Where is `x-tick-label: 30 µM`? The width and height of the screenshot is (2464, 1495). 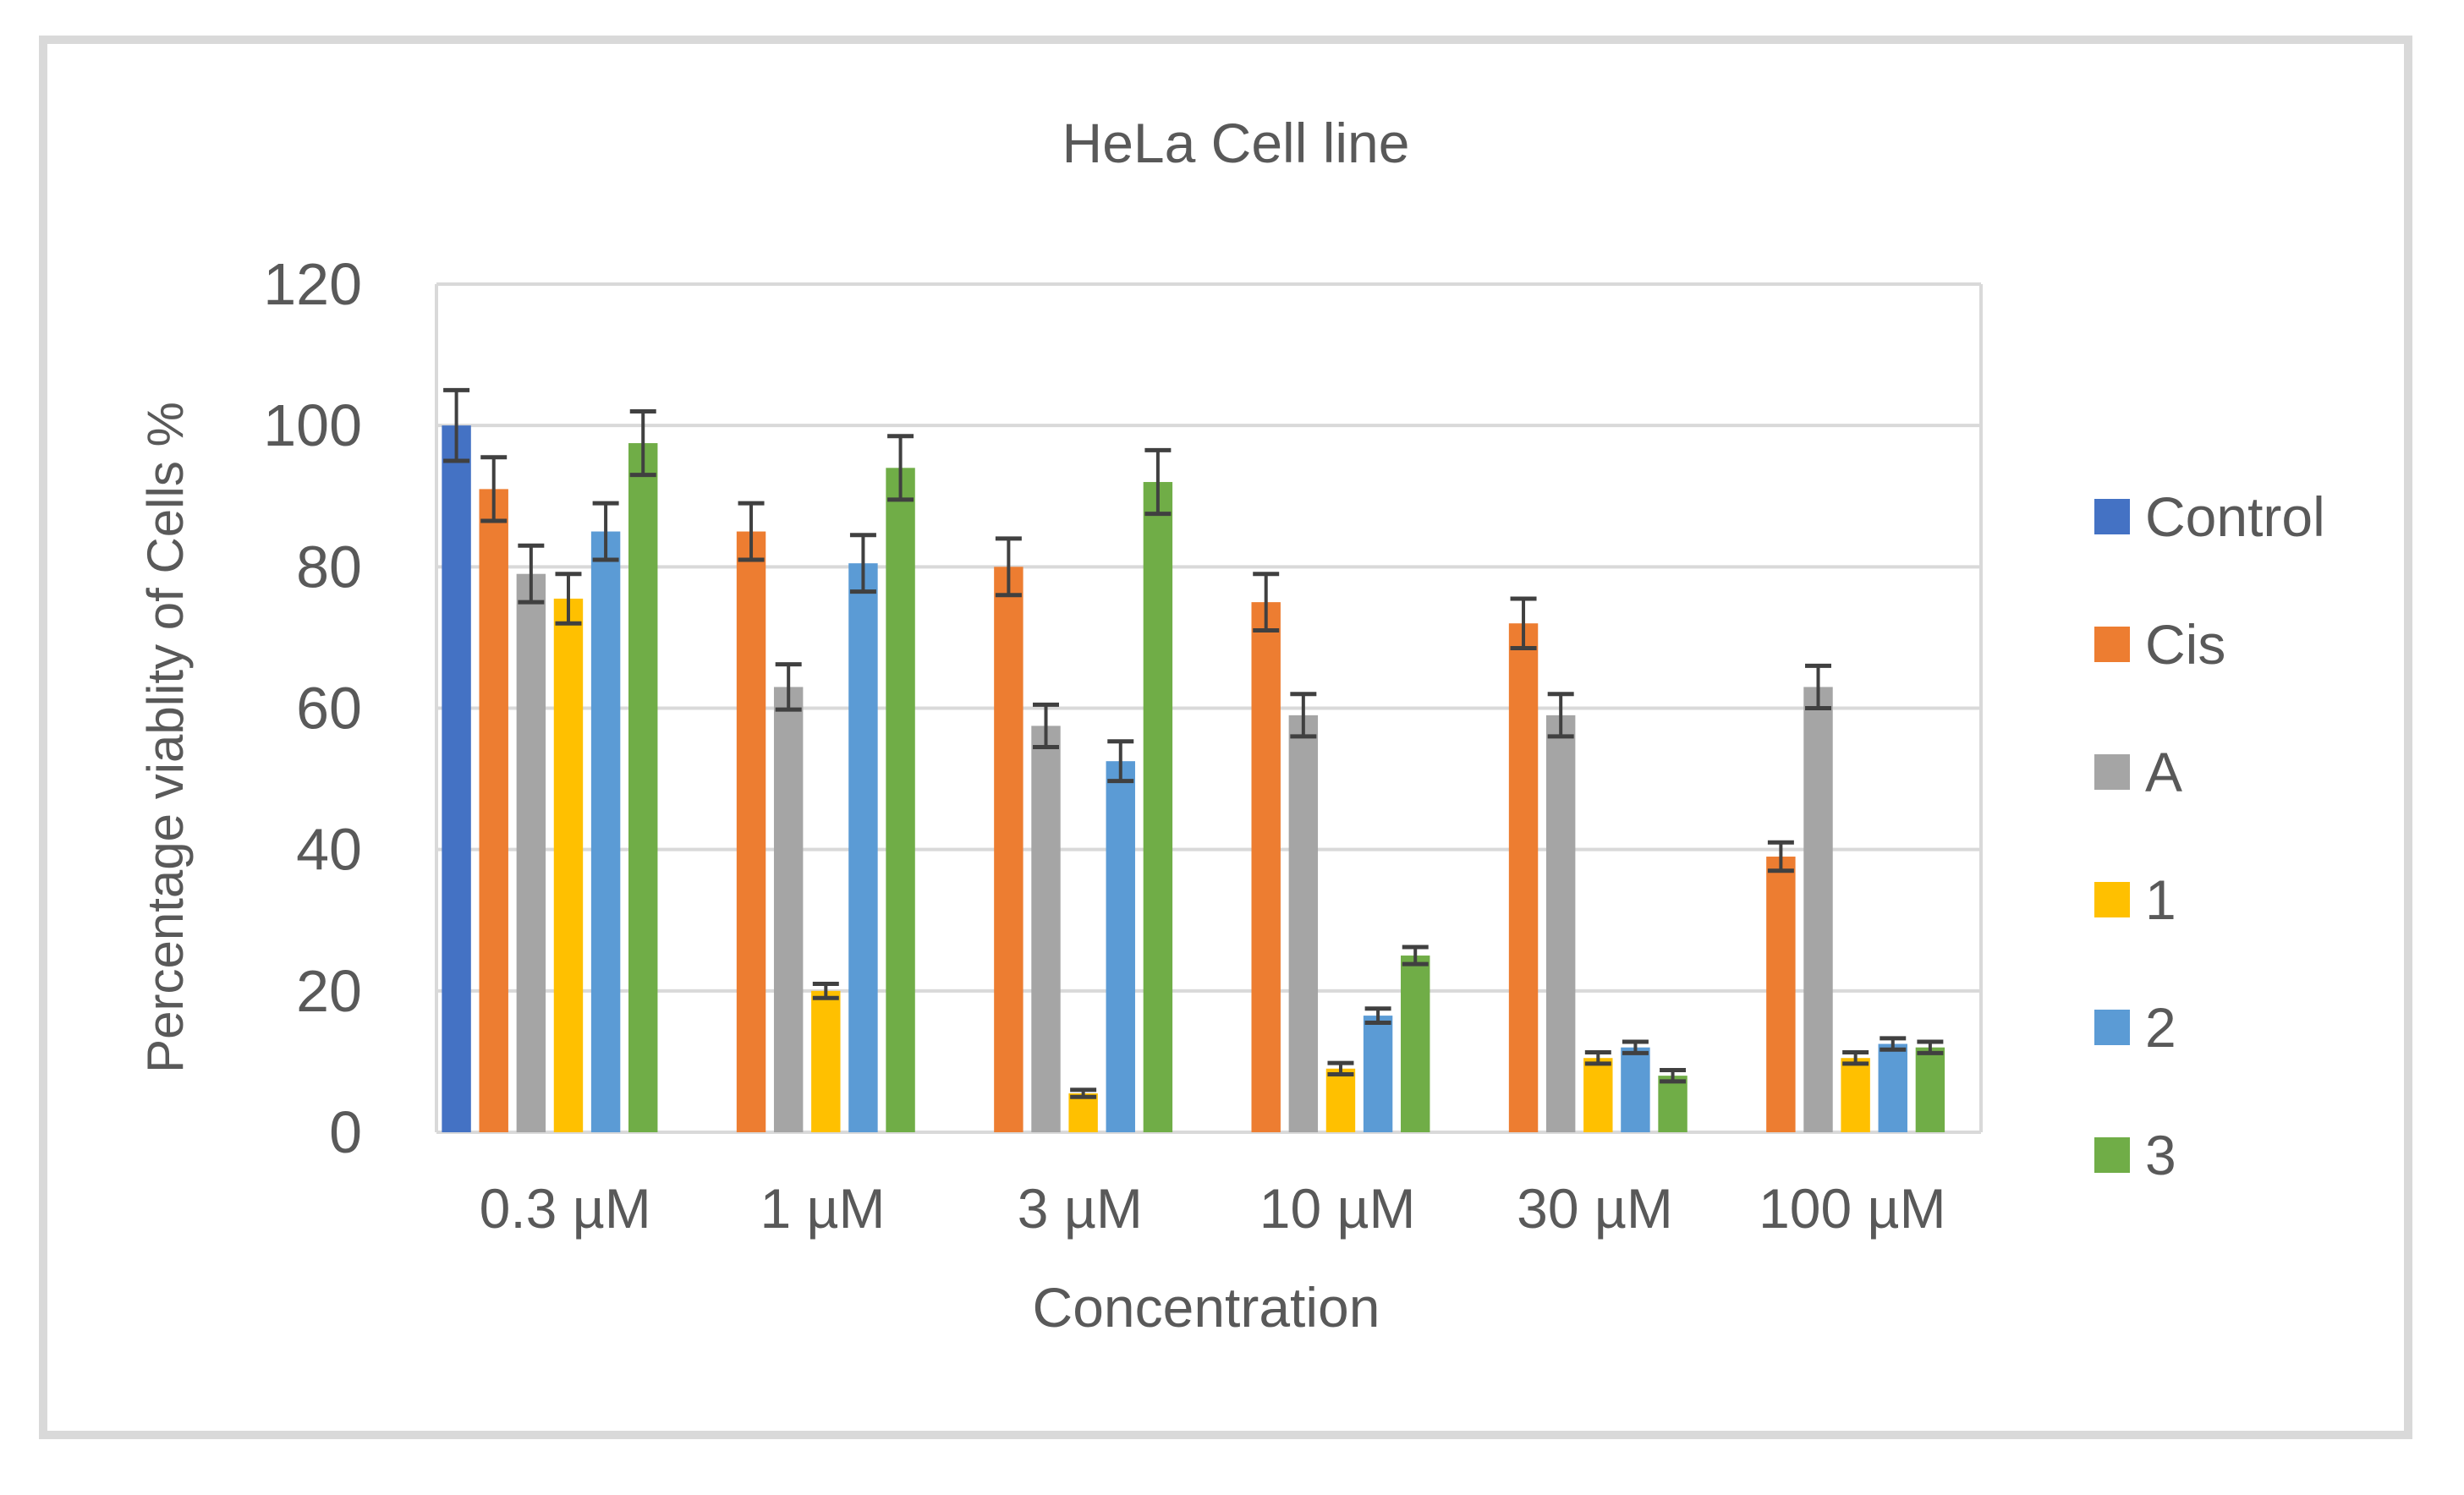 x-tick-label: 30 µM is located at coordinates (1595, 1209).